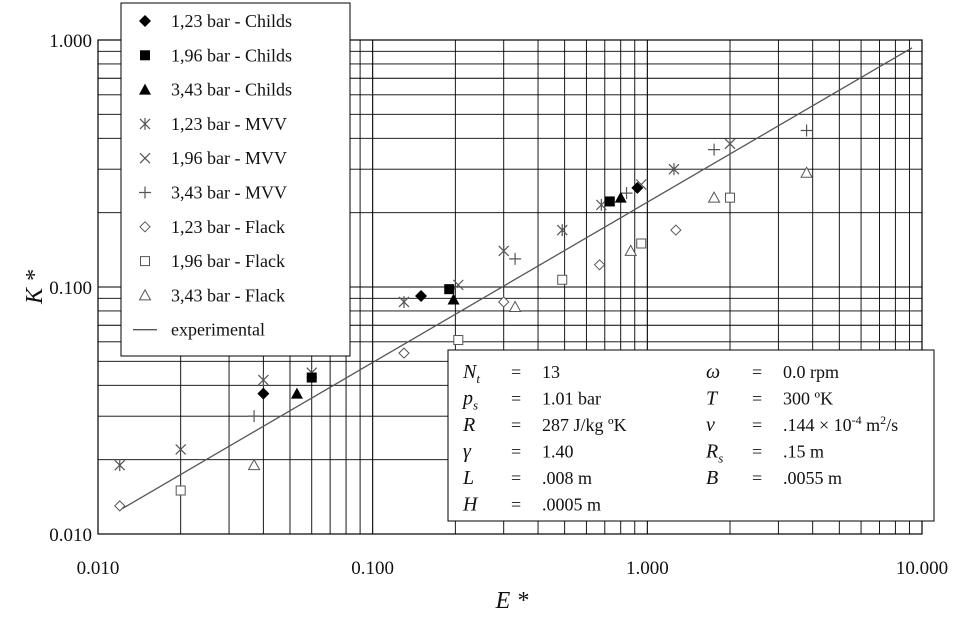 Image resolution: width=954 pixels, height=622 pixels. What do you see at coordinates (922, 568) in the screenshot?
I see `x-tick-label: 10.000` at bounding box center [922, 568].